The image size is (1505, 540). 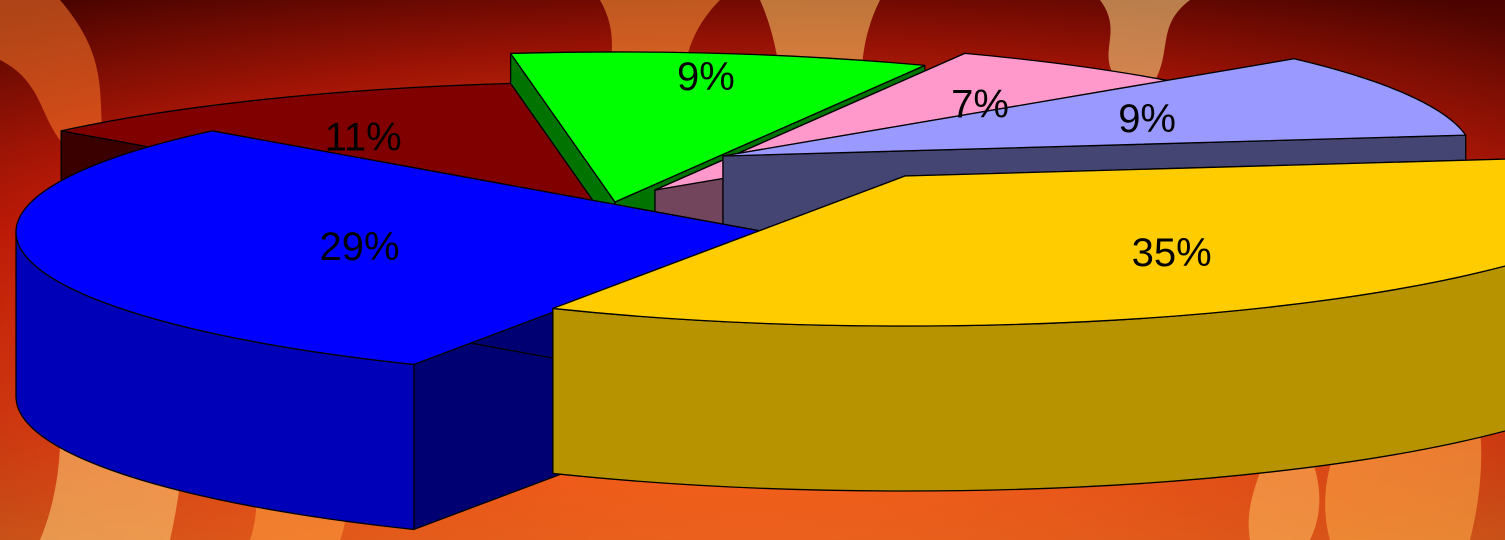 What do you see at coordinates (359, 247) in the screenshot?
I see `pie-data-label: 29%` at bounding box center [359, 247].